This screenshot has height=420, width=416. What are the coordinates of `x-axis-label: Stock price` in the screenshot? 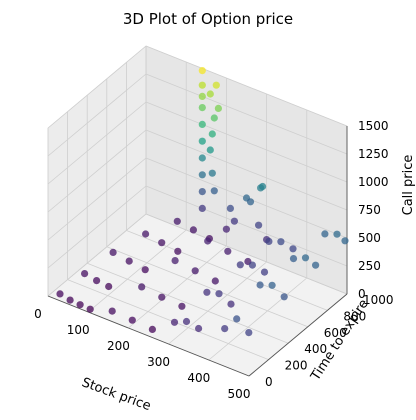 It's located at (116, 394).